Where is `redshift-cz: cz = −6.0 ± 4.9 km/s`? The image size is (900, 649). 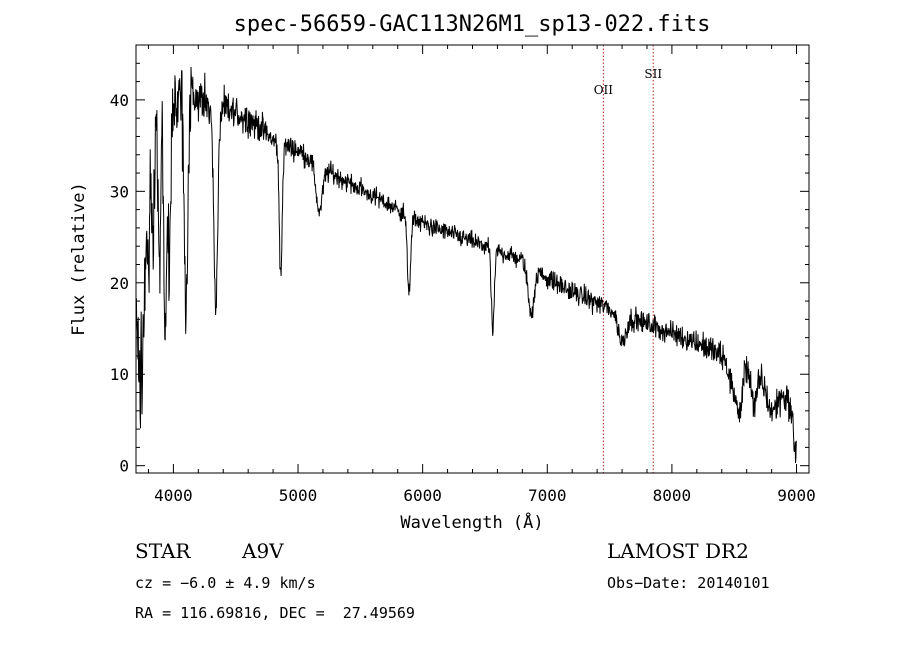 redshift-cz: cz = −6.0 ± 4.9 km/s is located at coordinates (225, 583).